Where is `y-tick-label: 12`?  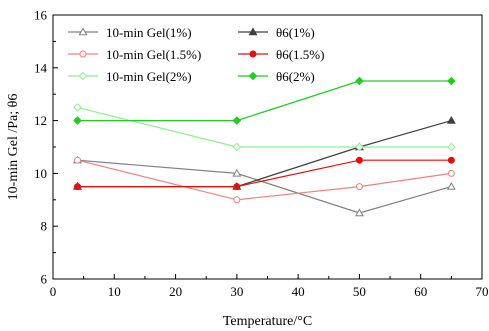
y-tick-label: 12 is located at coordinates (40, 120).